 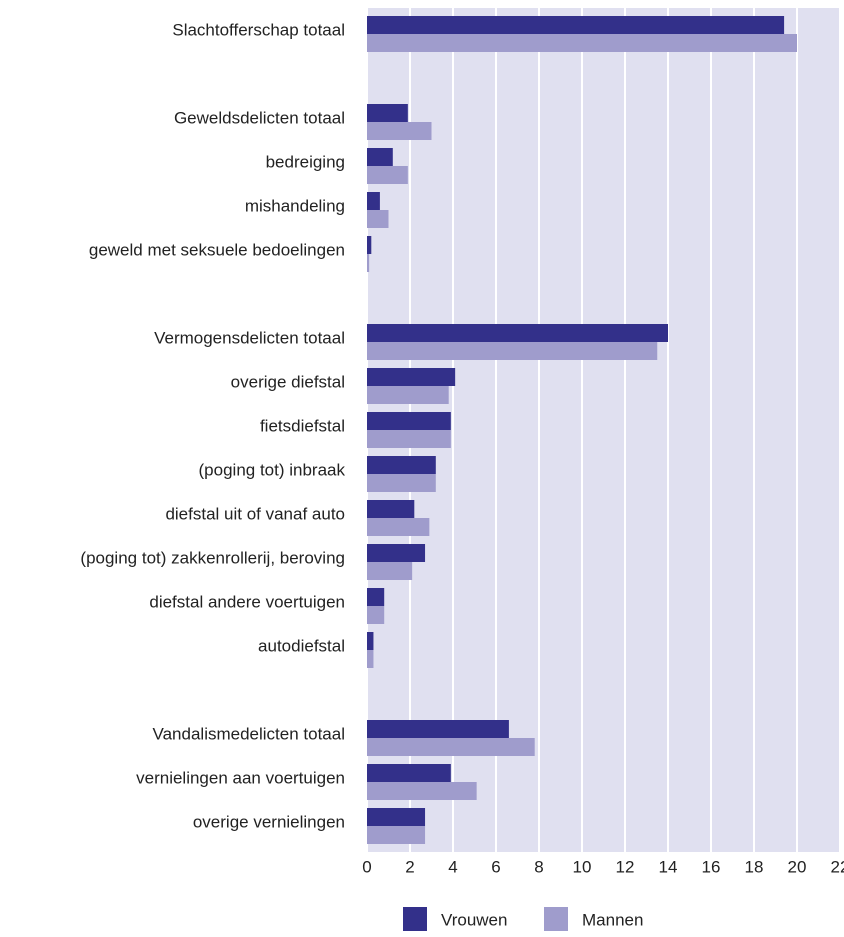 What do you see at coordinates (305, 161) in the screenshot?
I see `y-tick-label: bedreiging` at bounding box center [305, 161].